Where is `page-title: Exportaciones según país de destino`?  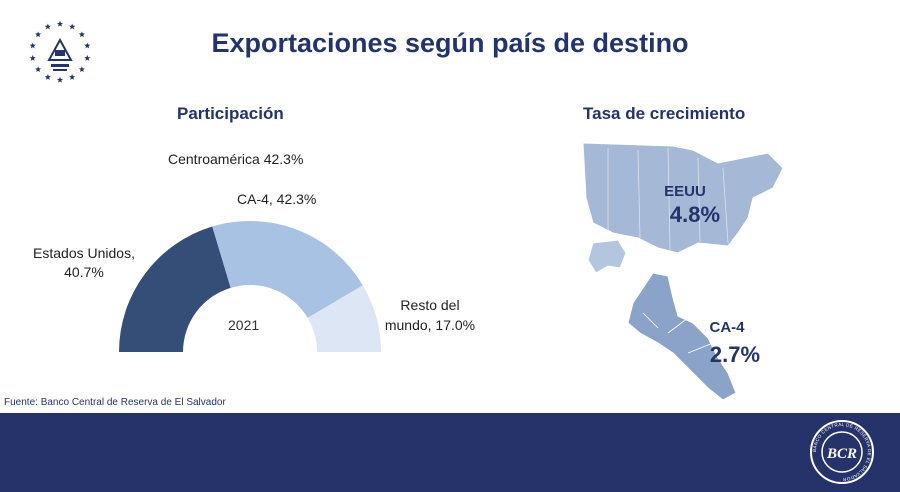
page-title: Exportaciones según país de destino is located at coordinates (450, 43).